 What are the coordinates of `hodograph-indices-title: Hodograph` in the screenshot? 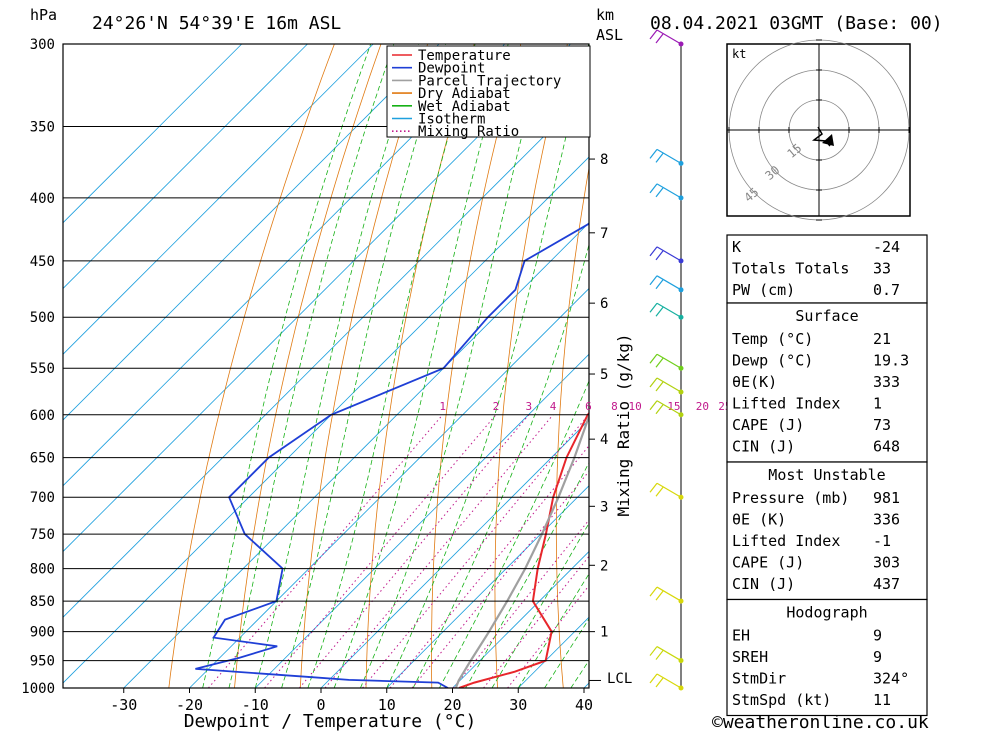 It's located at (826, 613).